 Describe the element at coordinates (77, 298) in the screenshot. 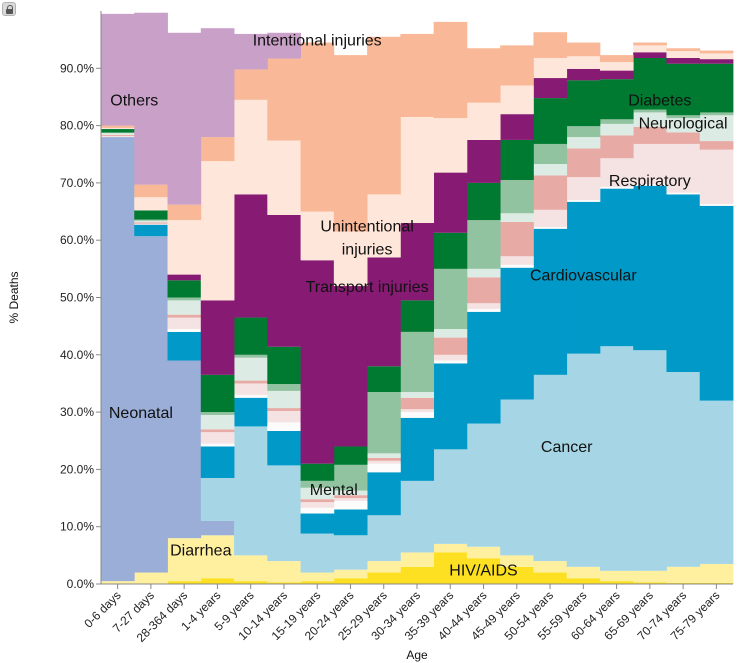

I see `y-tick-label: 50.0%` at that location.